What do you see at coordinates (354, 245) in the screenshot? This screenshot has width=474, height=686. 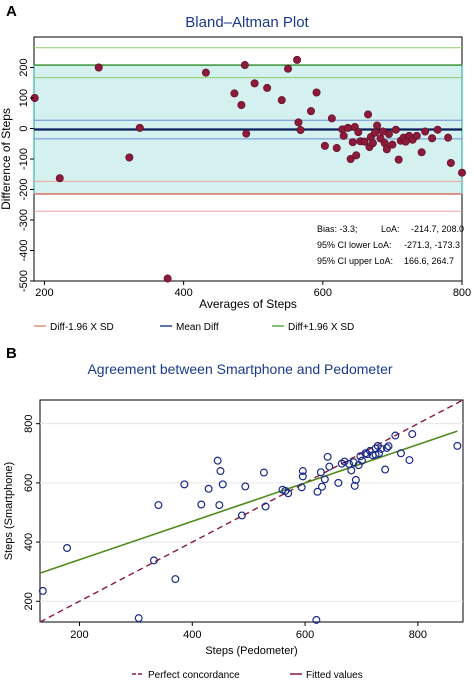 I see `stat-ci-lower-label: 95% CI lower LoA:` at bounding box center [354, 245].